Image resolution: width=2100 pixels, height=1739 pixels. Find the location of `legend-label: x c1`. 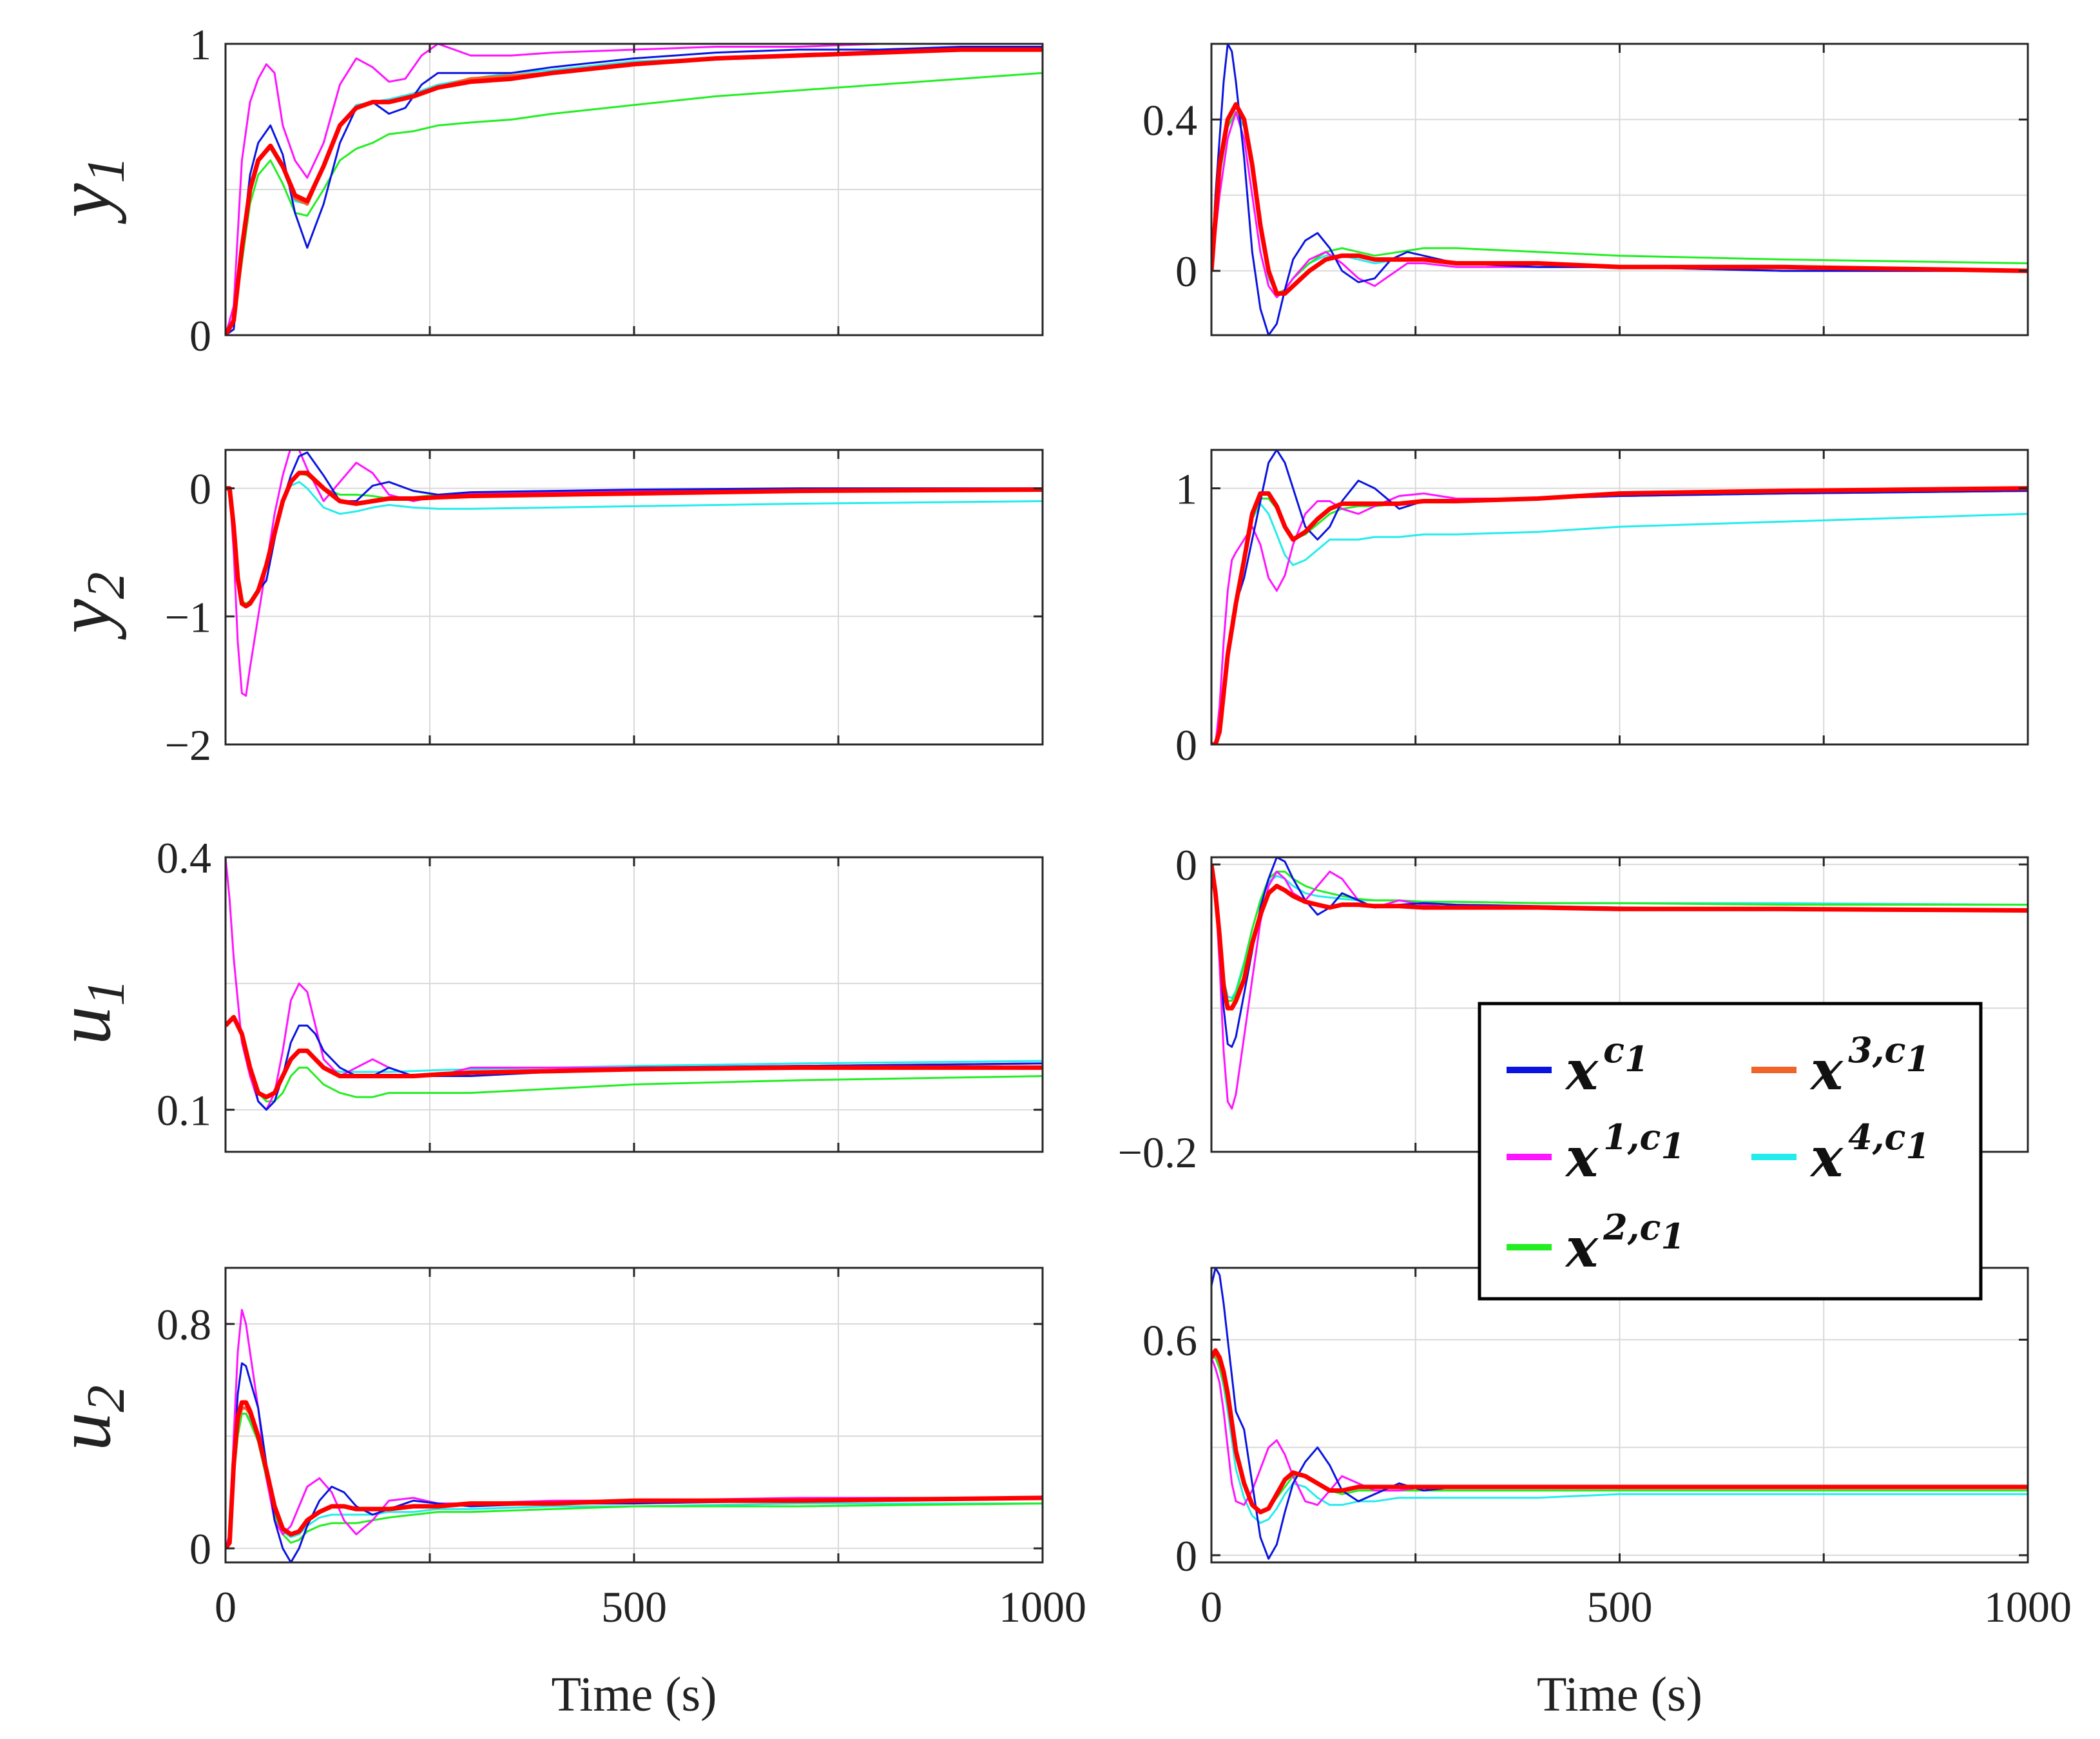

legend-label: x c1 is located at coordinates (1607, 1065).